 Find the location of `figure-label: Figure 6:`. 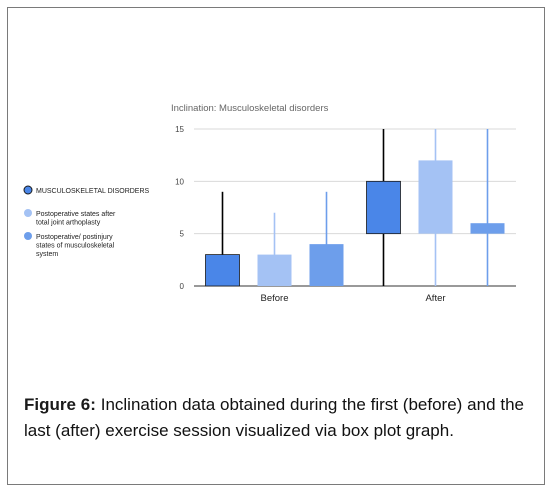

figure-label: Figure 6: is located at coordinates (60, 404).